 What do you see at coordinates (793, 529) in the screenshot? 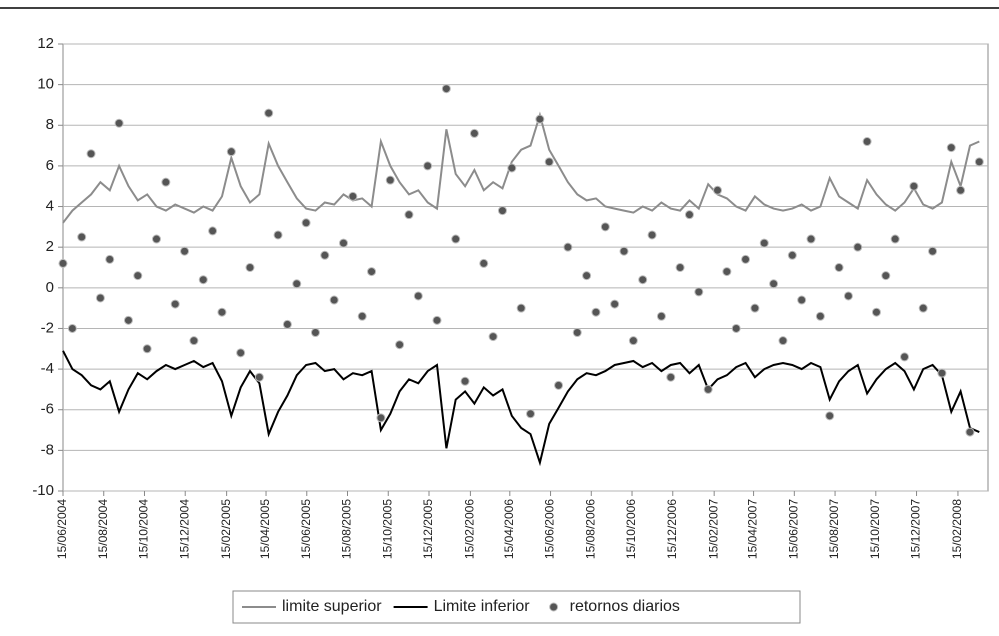
I see `x-tick-label: 15/06/2007` at bounding box center [793, 529].